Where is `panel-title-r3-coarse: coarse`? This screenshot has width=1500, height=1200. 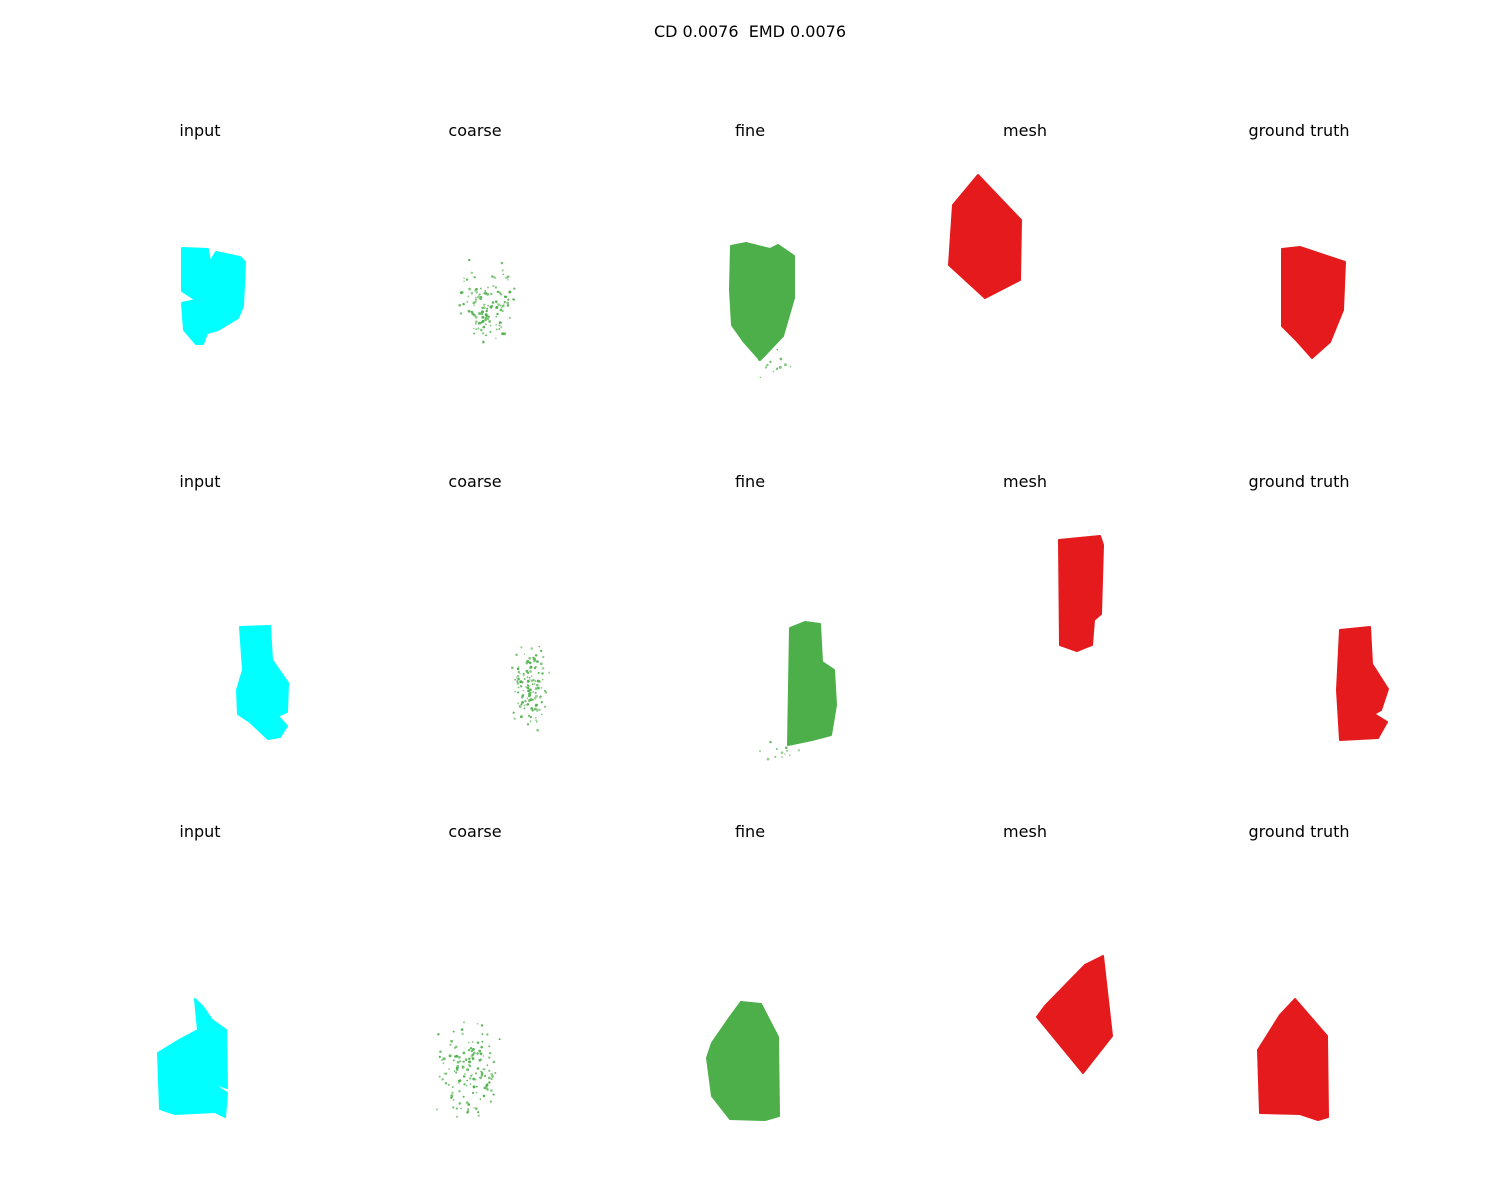 panel-title-r3-coarse: coarse is located at coordinates (475, 831).